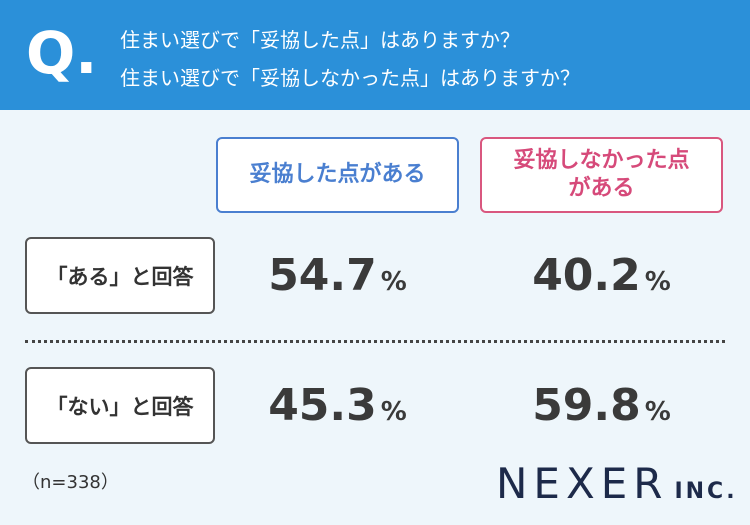 The height and width of the screenshot is (525, 750). I want to click on q-mark: Q., so click(62, 53).